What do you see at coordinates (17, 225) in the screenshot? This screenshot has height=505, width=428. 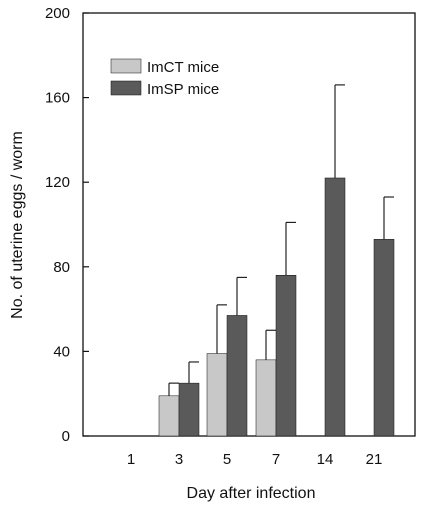 I see `y-axis-title: No. of uterine eggs / worm` at bounding box center [17, 225].